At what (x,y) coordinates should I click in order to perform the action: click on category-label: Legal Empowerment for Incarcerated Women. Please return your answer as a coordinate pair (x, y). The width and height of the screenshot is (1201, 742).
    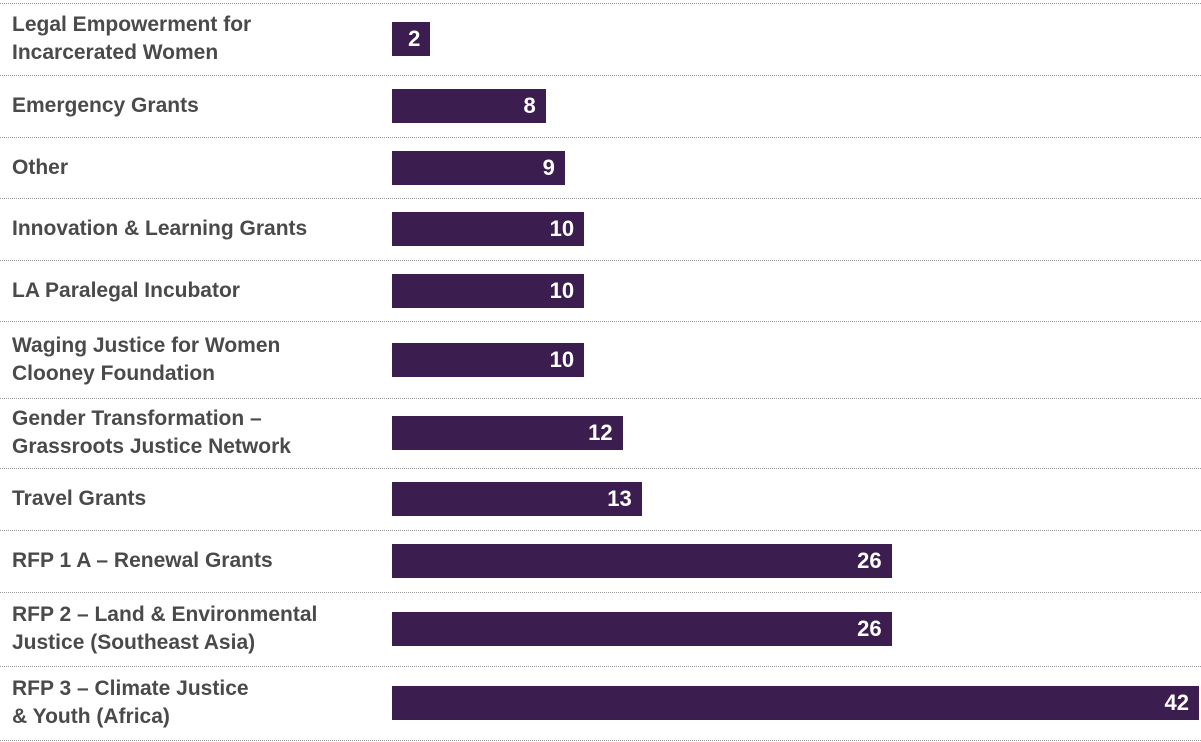
    Looking at the image, I should click on (132, 38).